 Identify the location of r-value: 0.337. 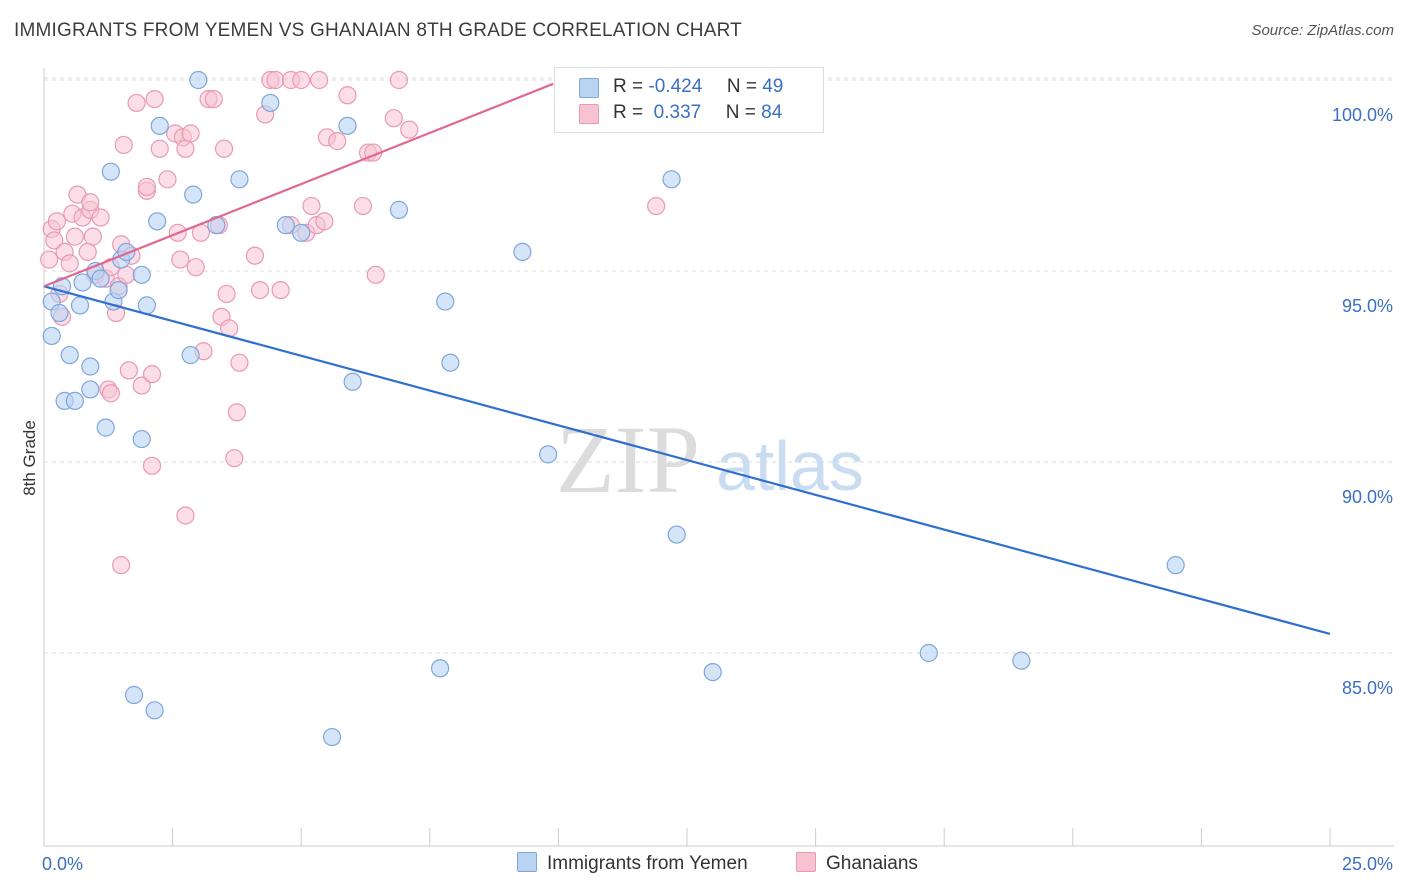
(675, 112).